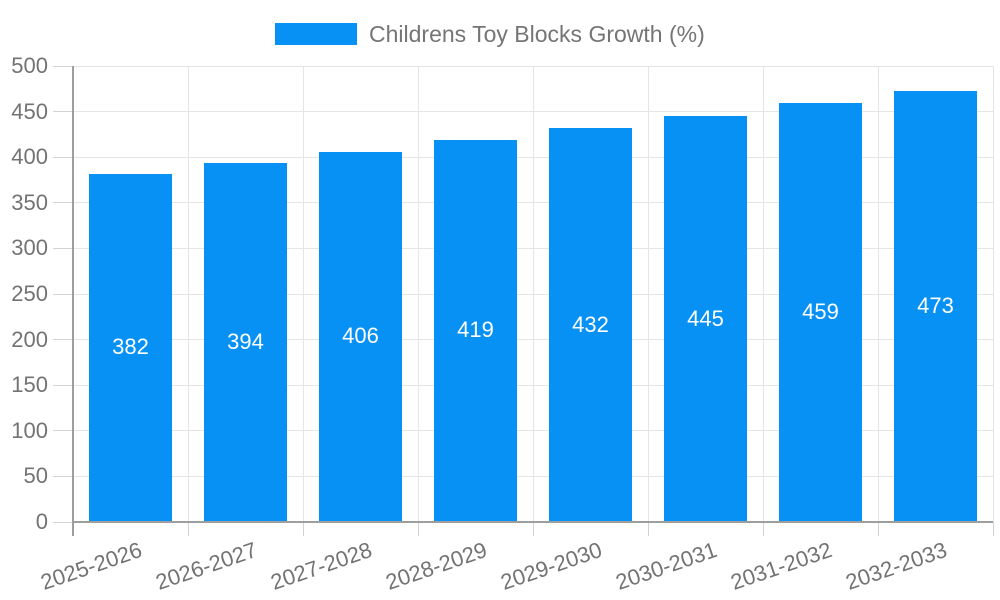 This screenshot has height=600, width=1000. I want to click on bar-value-label: 419, so click(475, 330).